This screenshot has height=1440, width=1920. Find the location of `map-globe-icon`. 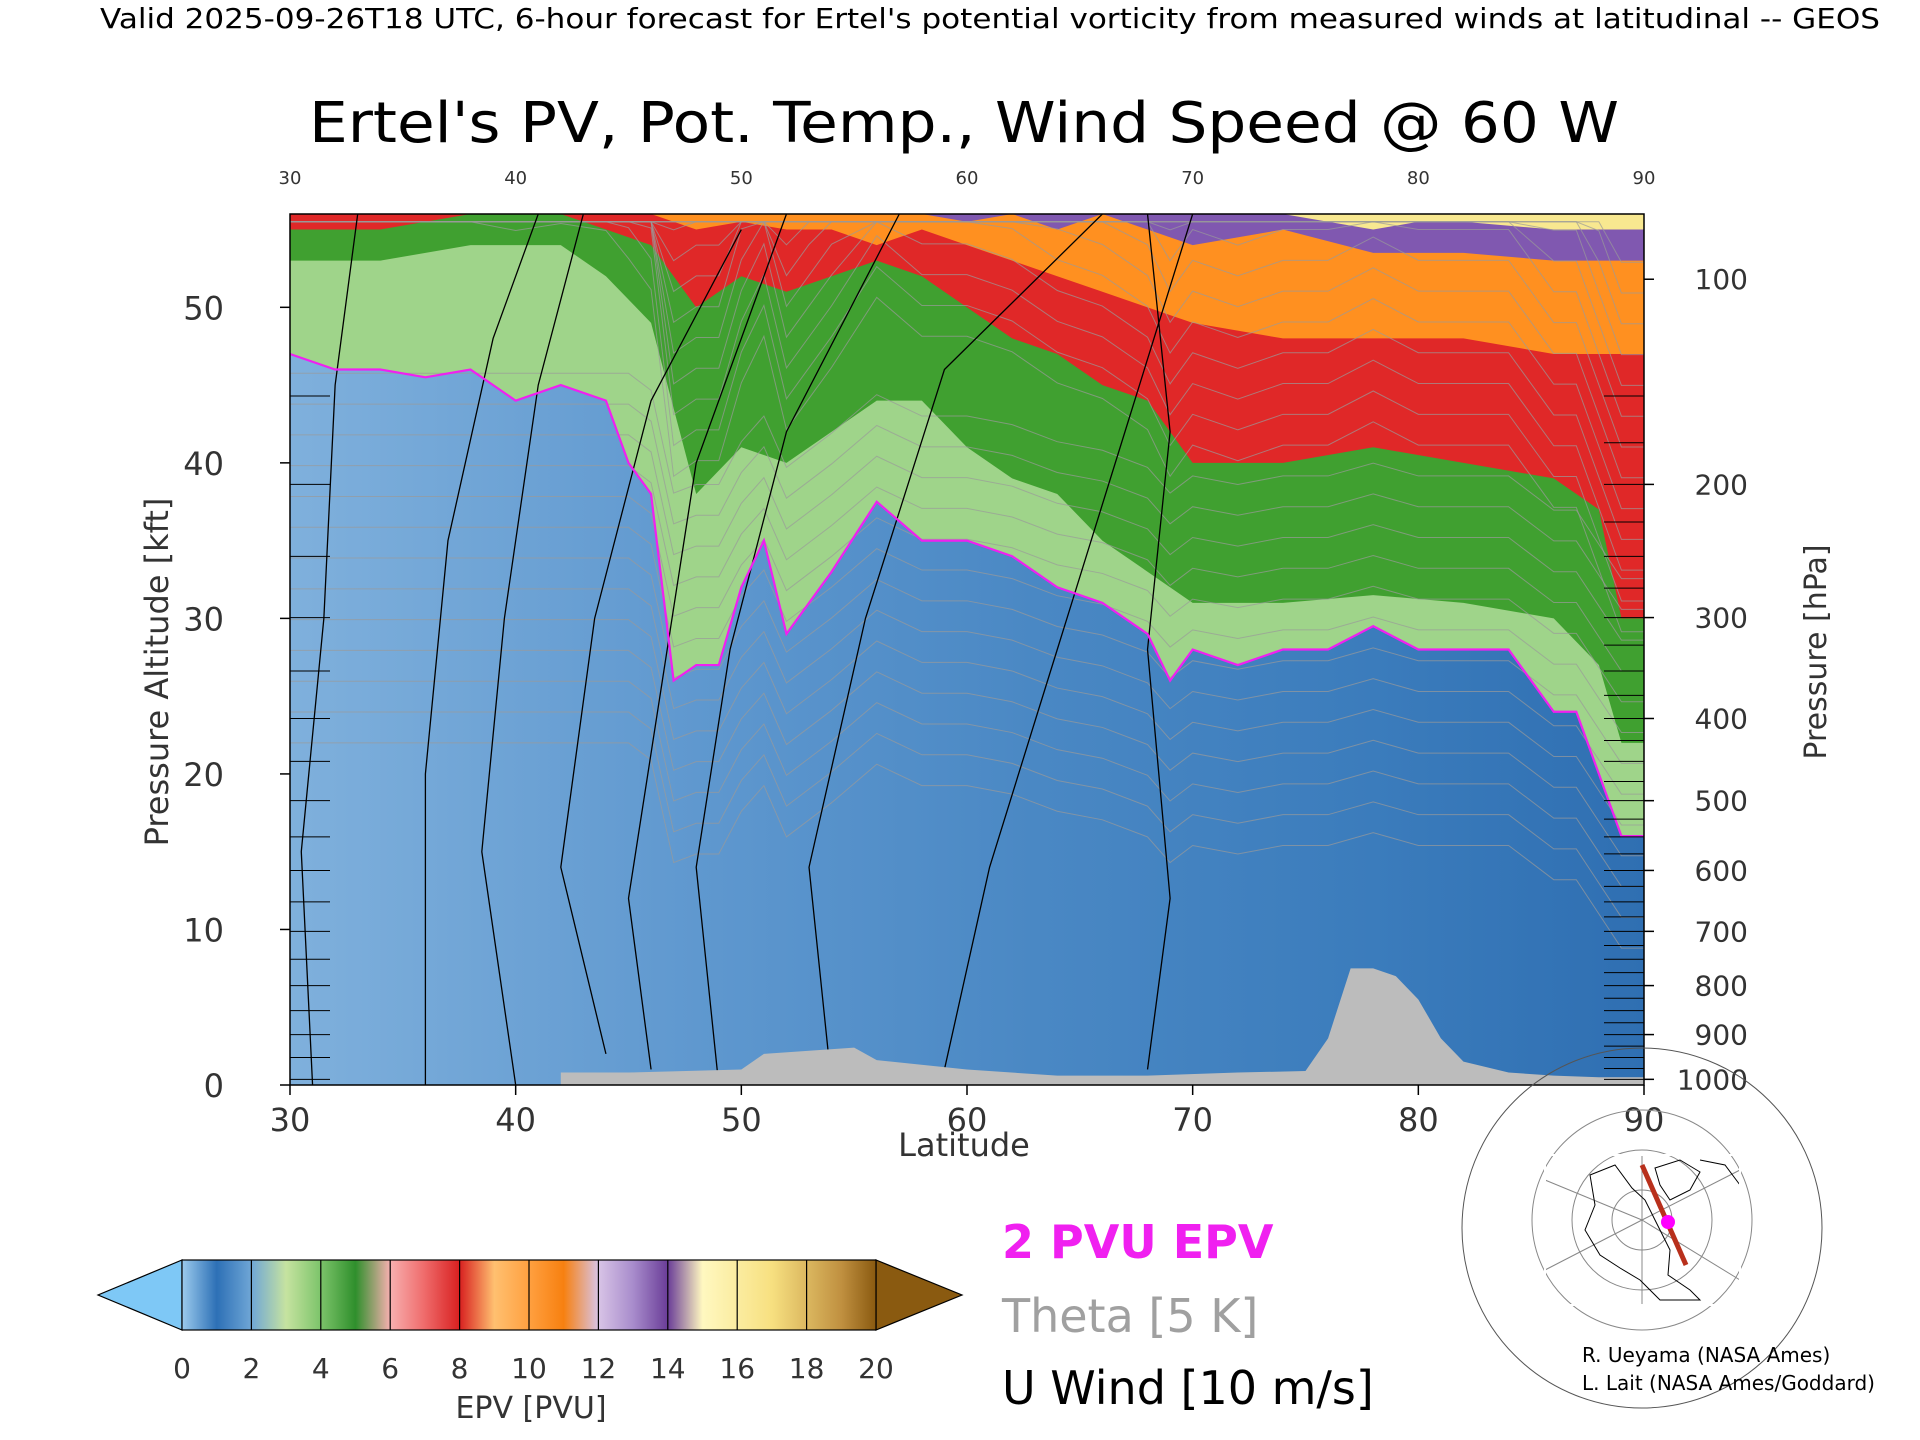

map-globe-icon is located at coordinates (1642, 1228).